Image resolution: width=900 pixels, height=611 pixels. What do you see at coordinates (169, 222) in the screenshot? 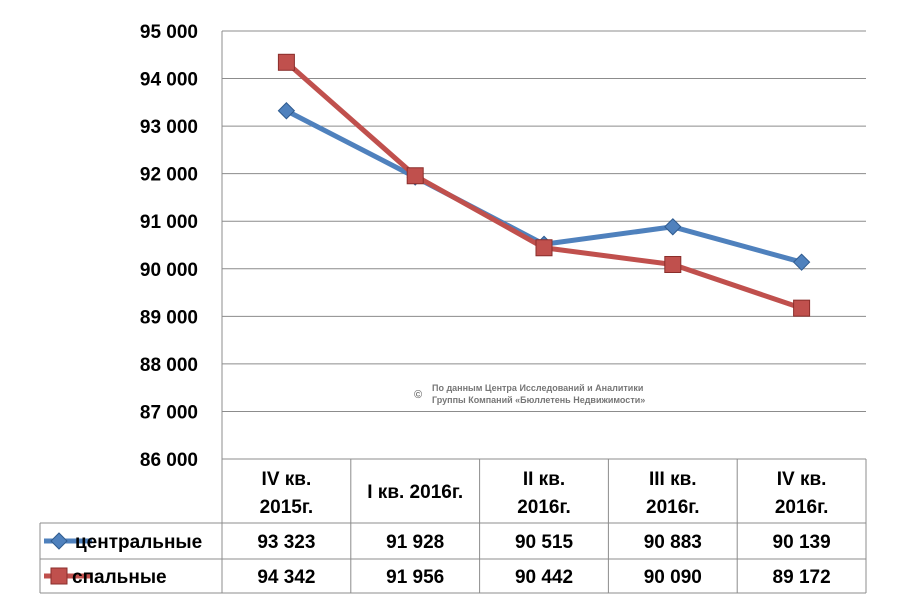
I see `y-tick-label: 91 000` at bounding box center [169, 222].